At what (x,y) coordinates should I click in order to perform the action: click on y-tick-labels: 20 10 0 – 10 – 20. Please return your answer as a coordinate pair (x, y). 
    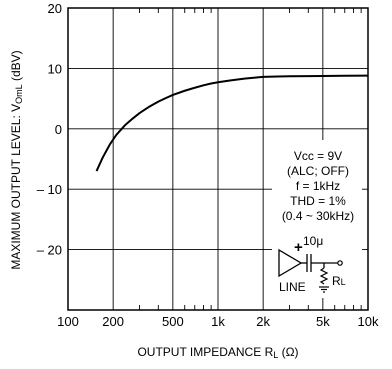
    Looking at the image, I should click on (49, 129).